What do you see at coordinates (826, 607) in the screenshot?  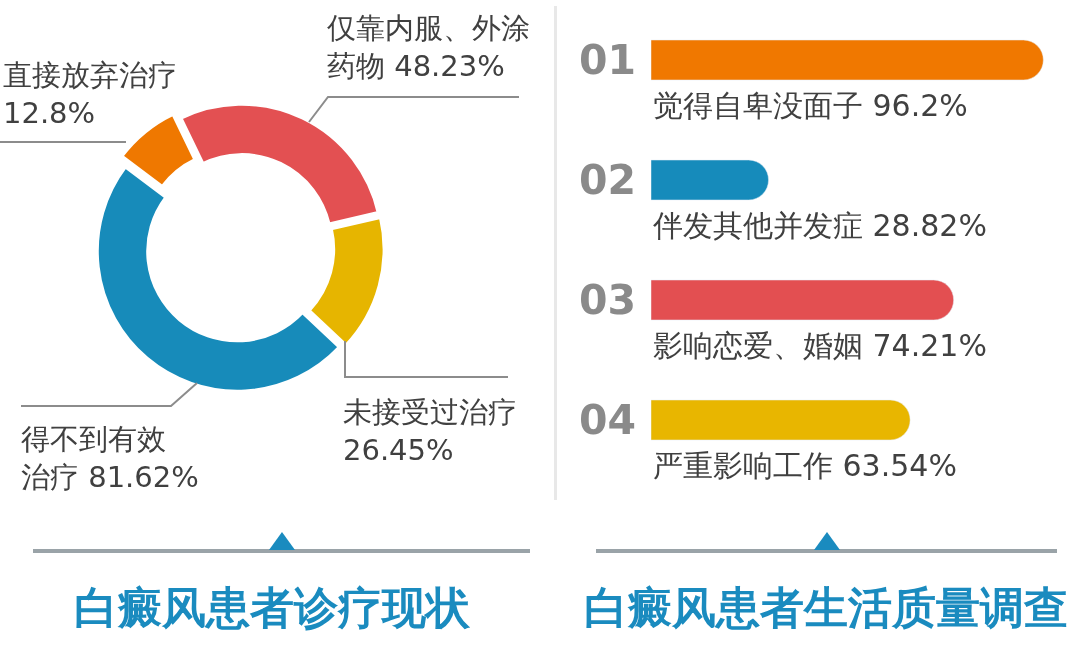 I see `text: 白癜风患者生活质量调查` at bounding box center [826, 607].